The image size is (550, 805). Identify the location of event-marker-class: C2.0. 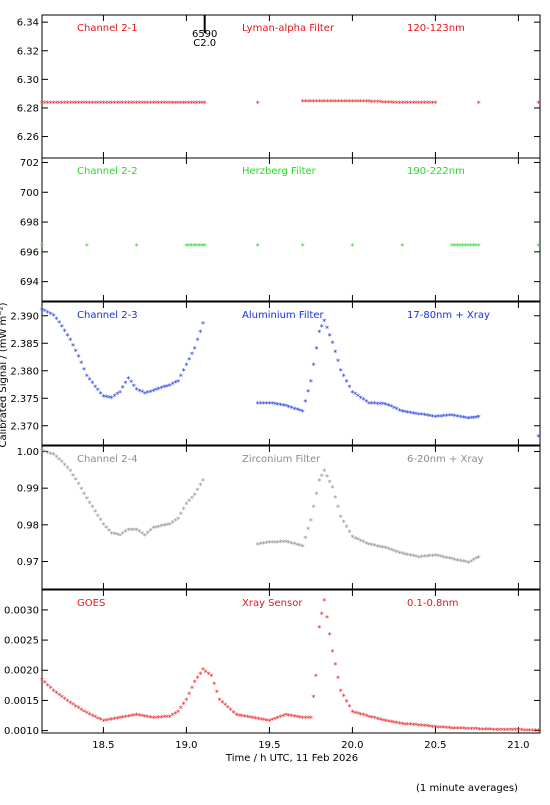
(204, 43).